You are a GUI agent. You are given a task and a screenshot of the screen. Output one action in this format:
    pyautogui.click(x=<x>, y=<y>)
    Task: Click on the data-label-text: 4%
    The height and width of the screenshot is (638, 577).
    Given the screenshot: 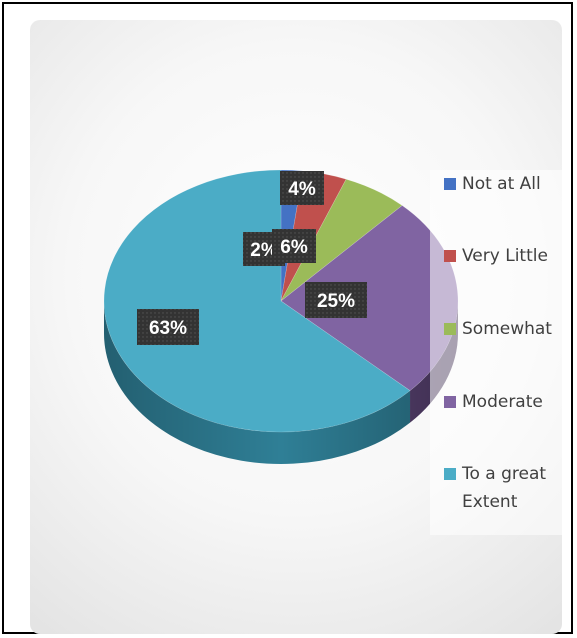 What is the action you would take?
    pyautogui.click(x=302, y=189)
    